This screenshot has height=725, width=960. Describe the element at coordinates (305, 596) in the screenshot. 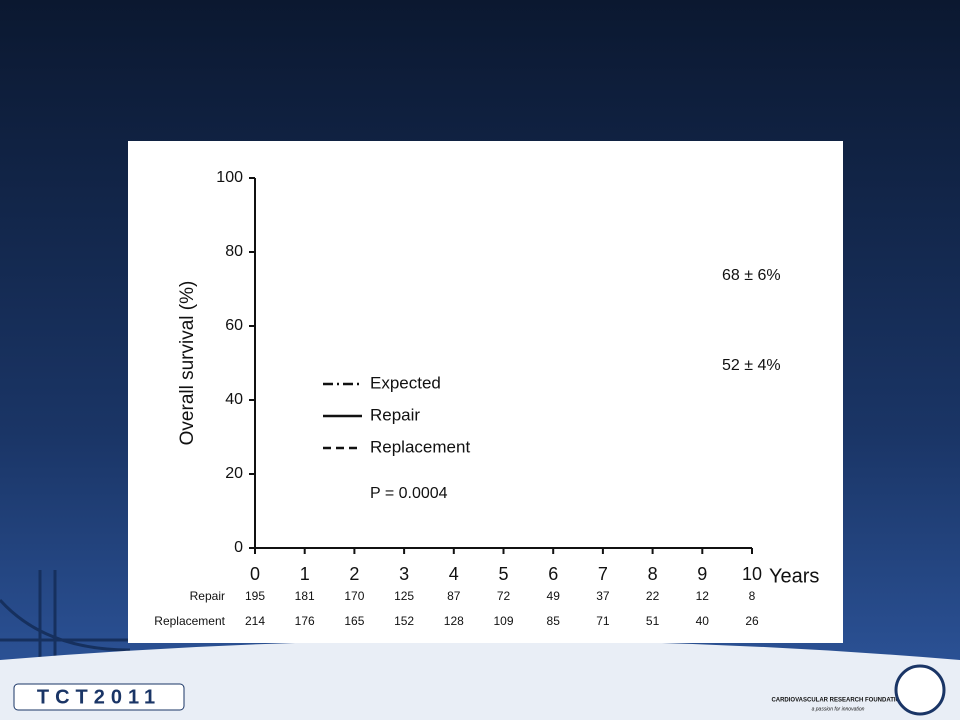

I see `risk-value: 181` at that location.